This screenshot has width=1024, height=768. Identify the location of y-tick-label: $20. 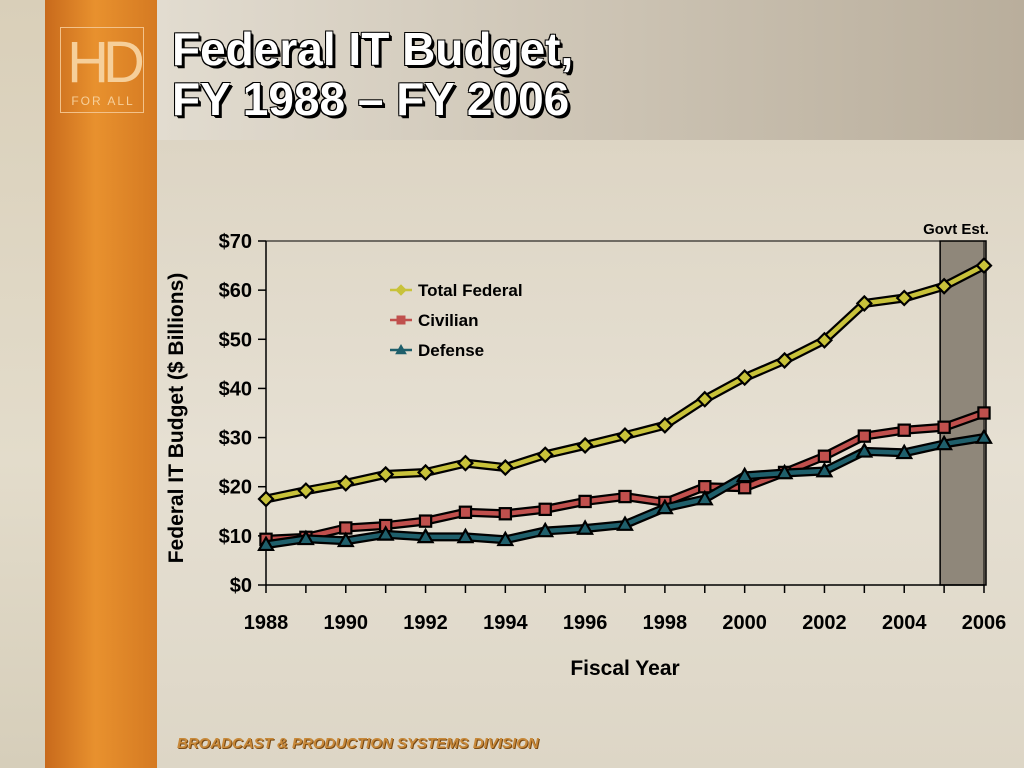
(235, 488).